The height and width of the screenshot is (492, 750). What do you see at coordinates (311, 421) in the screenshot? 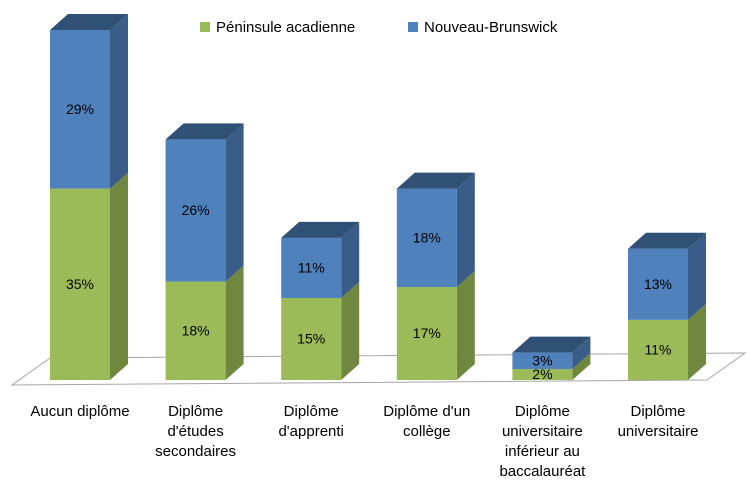
I see `x-tick-label: Diplôme d'apprenti` at bounding box center [311, 421].